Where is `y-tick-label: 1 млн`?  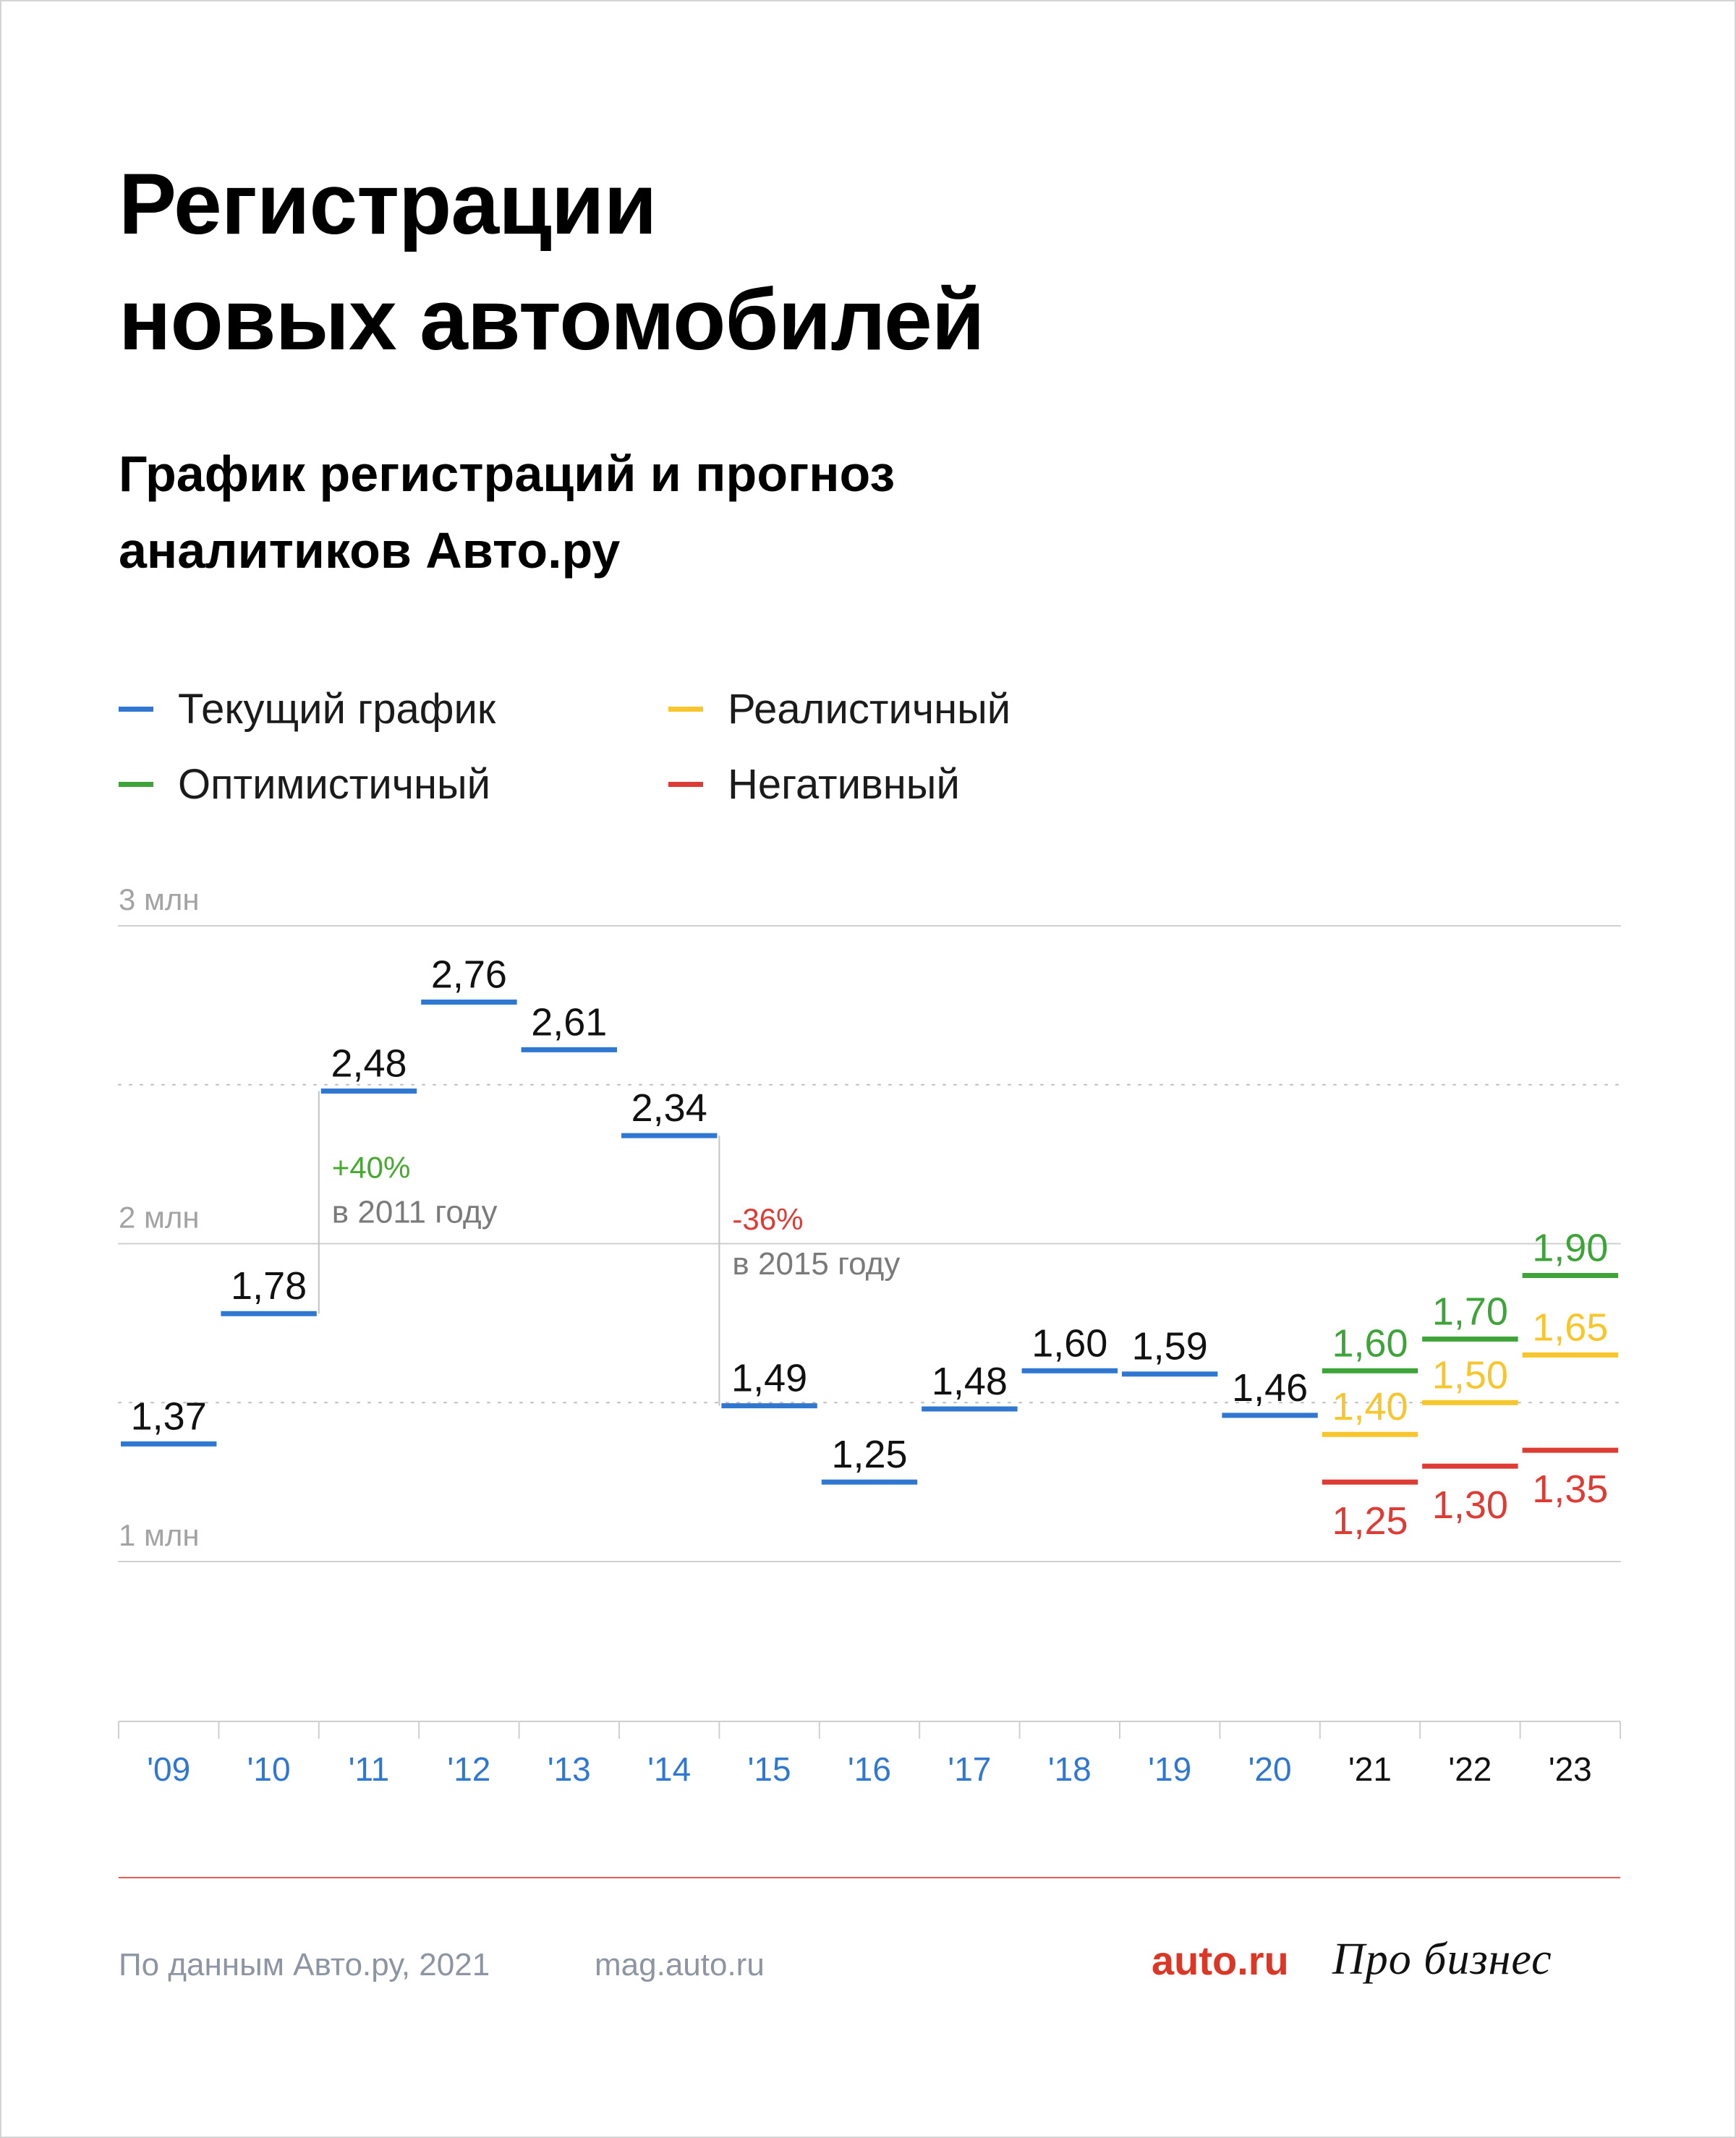
y-tick-label: 1 млн is located at coordinates (160, 1535).